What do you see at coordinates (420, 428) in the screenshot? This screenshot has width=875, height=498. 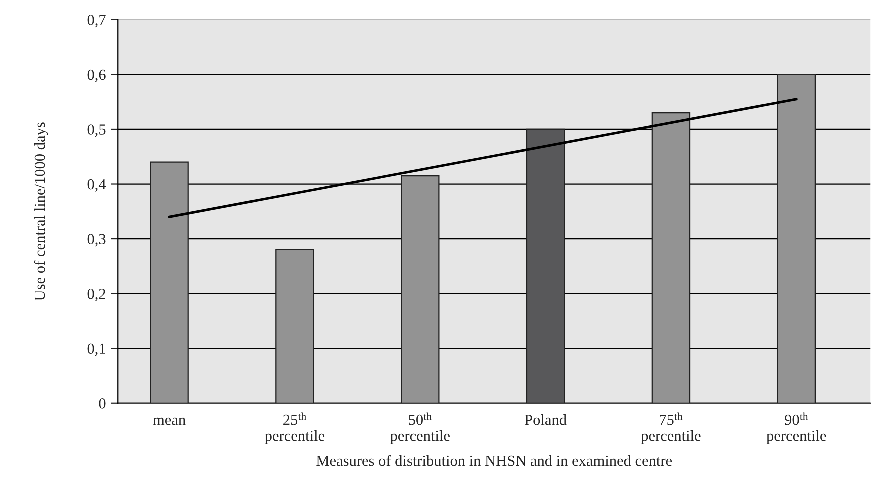 I see `x-tick-label: 50$^{th}$ percentile` at bounding box center [420, 428].